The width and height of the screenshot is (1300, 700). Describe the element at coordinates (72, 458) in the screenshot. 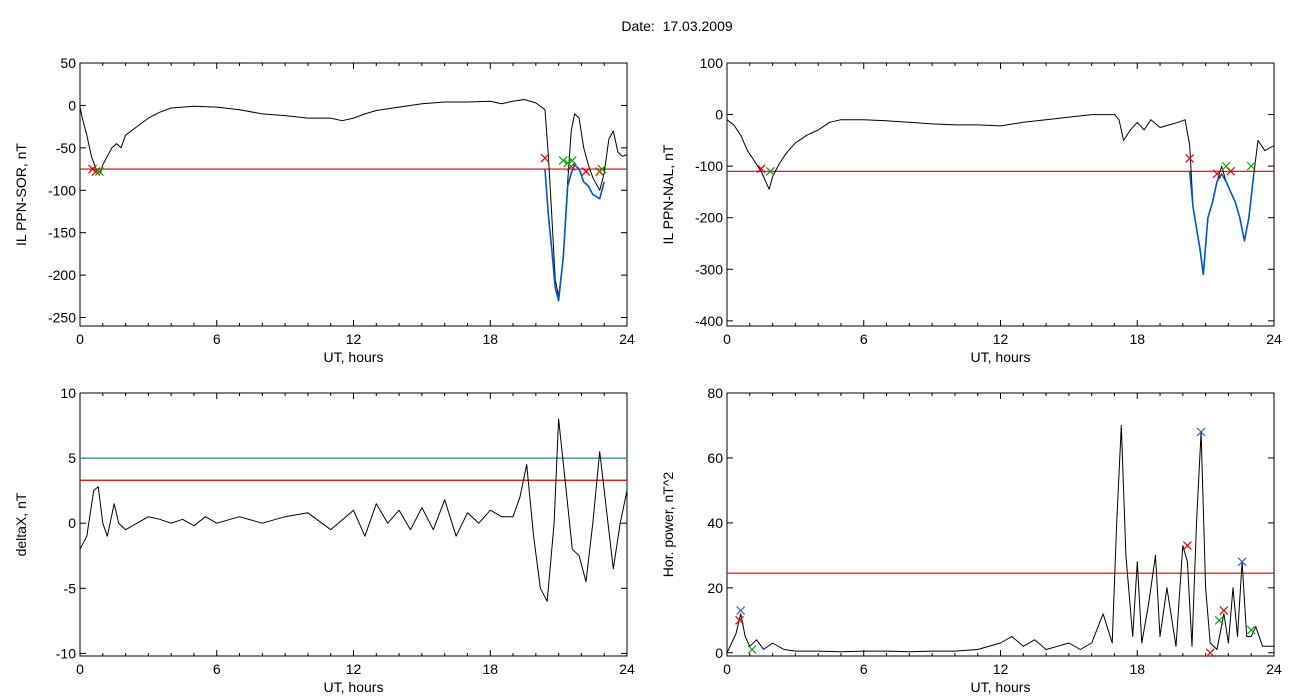

I see `y-tick-label: 5` at that location.